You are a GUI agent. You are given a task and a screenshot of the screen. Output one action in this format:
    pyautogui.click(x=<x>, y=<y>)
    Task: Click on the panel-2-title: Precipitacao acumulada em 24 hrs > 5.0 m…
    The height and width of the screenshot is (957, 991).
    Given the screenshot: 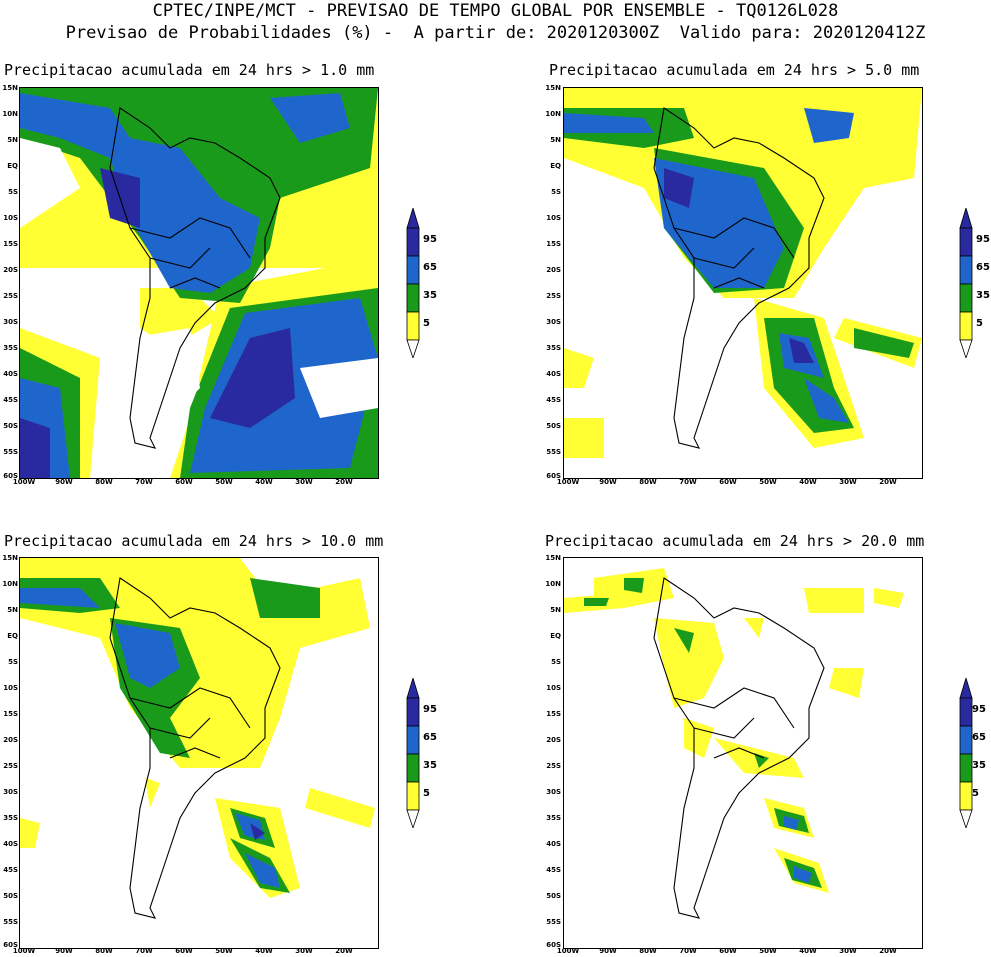 What is the action you would take?
    pyautogui.click(x=734, y=70)
    